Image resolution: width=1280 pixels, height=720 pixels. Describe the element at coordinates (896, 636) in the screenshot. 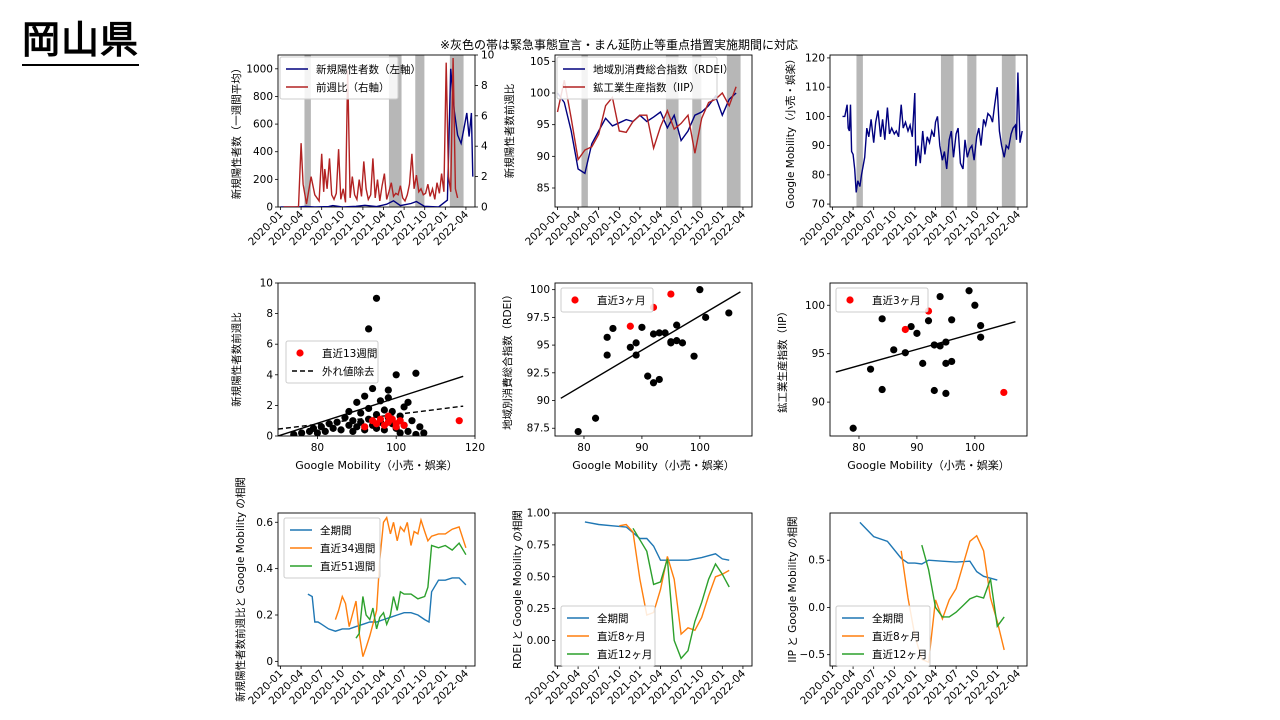

I see `legend-label: 直近8ヶ月` at that location.